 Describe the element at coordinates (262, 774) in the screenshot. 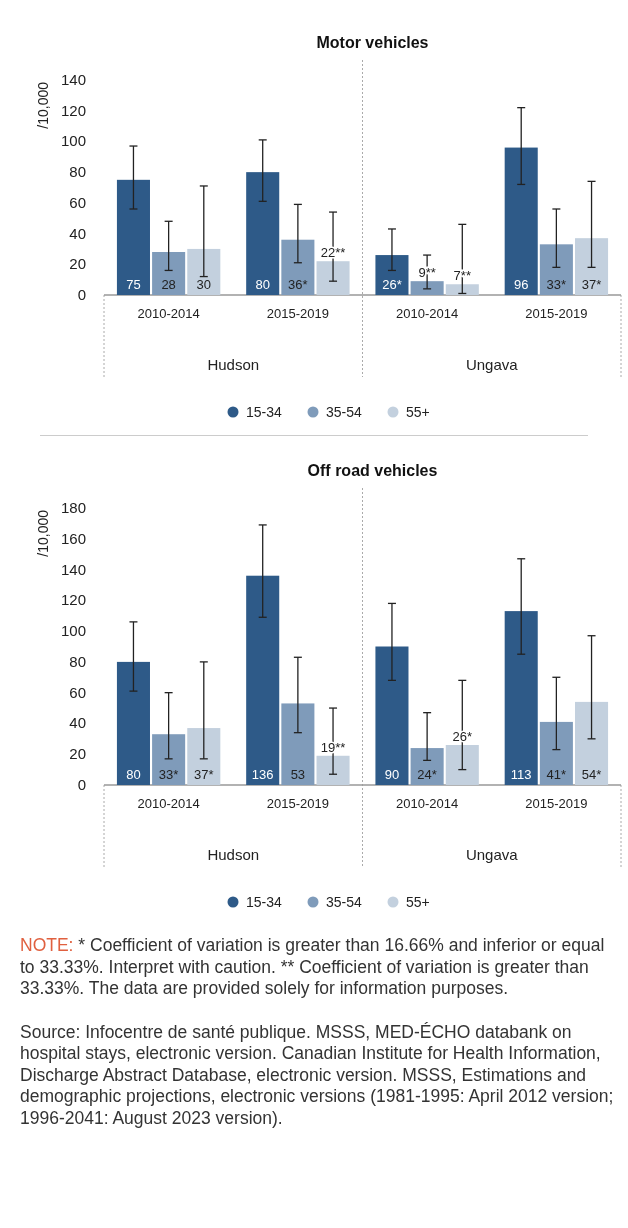

I see `data-label: 136` at that location.